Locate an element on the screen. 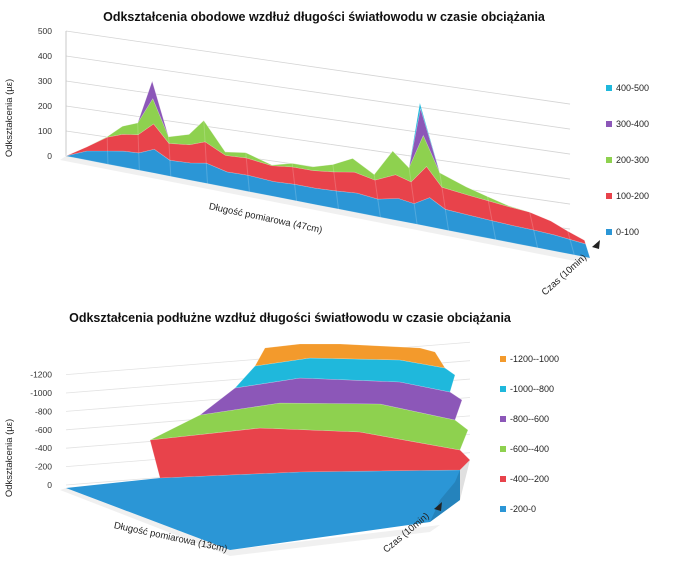 The height and width of the screenshot is (569, 691). surface-band--1200--1000 is located at coordinates (350, 356).